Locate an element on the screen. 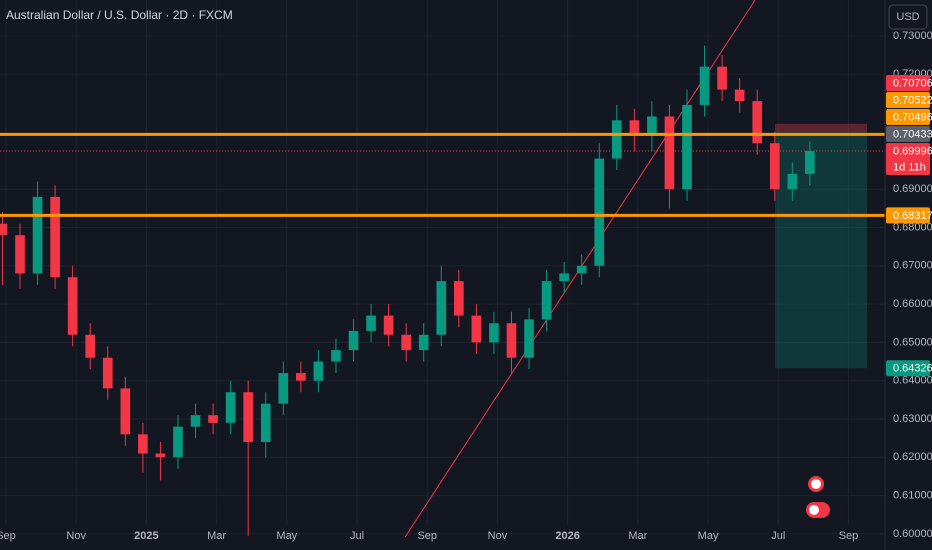 The image size is (932, 550). y-tick-label: 0.73000 is located at coordinates (912, 36).